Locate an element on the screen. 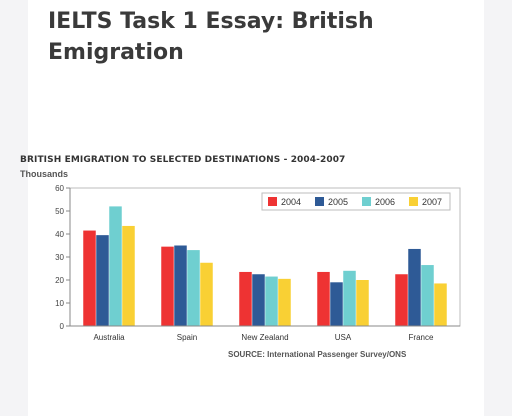  bar-france-2005 is located at coordinates (414, 287).